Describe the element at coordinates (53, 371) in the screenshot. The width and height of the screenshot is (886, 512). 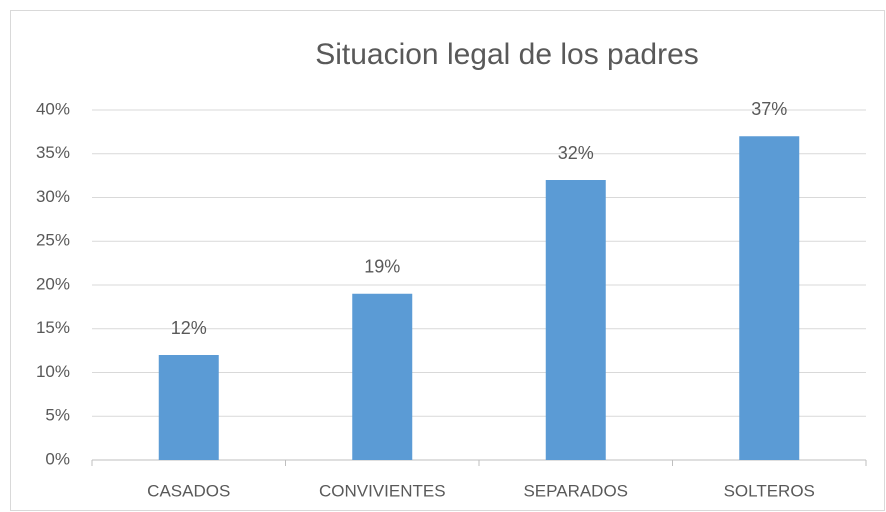
I see `y-tick-label: 10%` at that location.